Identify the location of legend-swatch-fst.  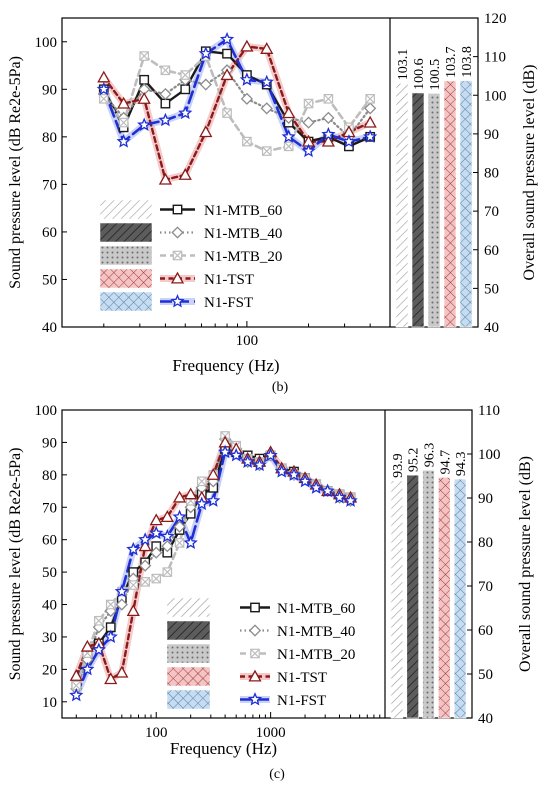
(188, 699).